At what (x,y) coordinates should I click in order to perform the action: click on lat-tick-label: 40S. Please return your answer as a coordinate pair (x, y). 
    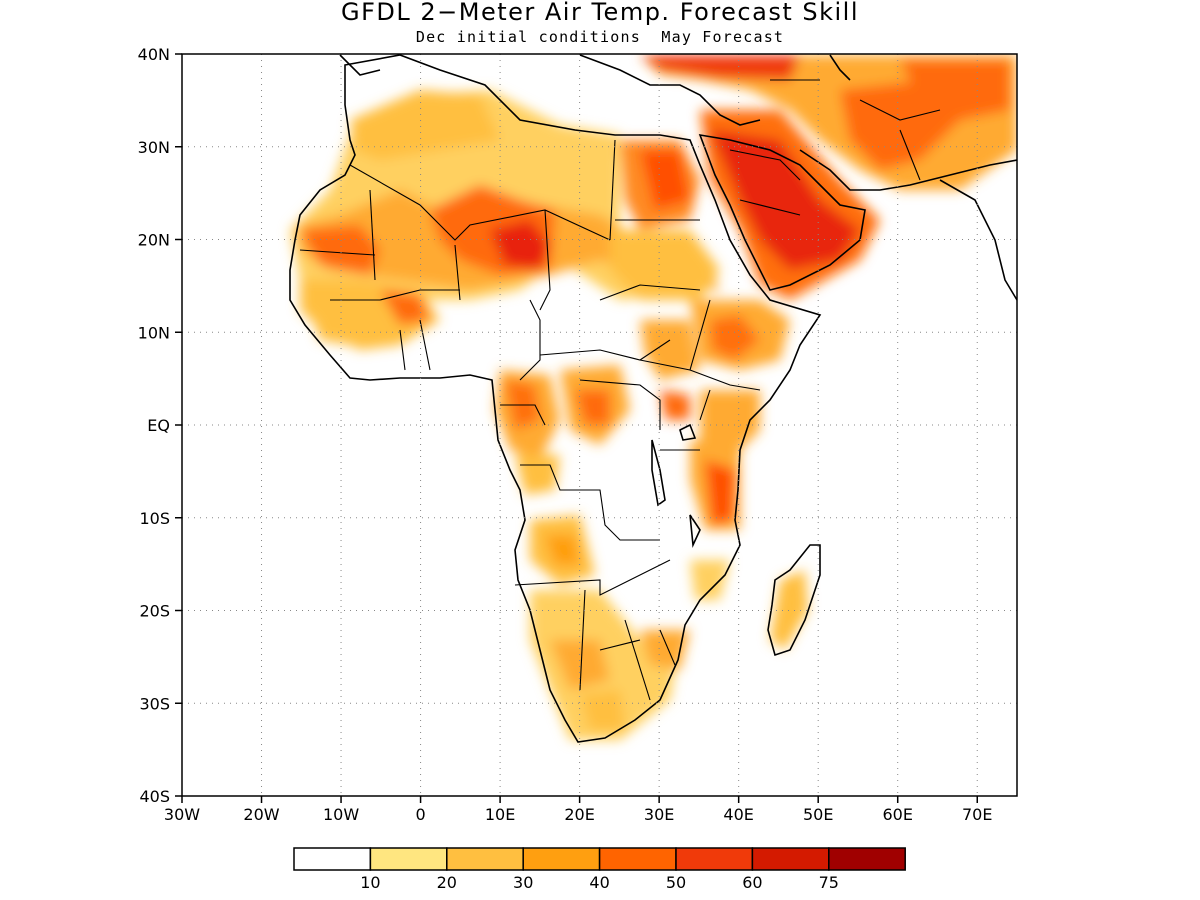
    Looking at the image, I should click on (154, 796).